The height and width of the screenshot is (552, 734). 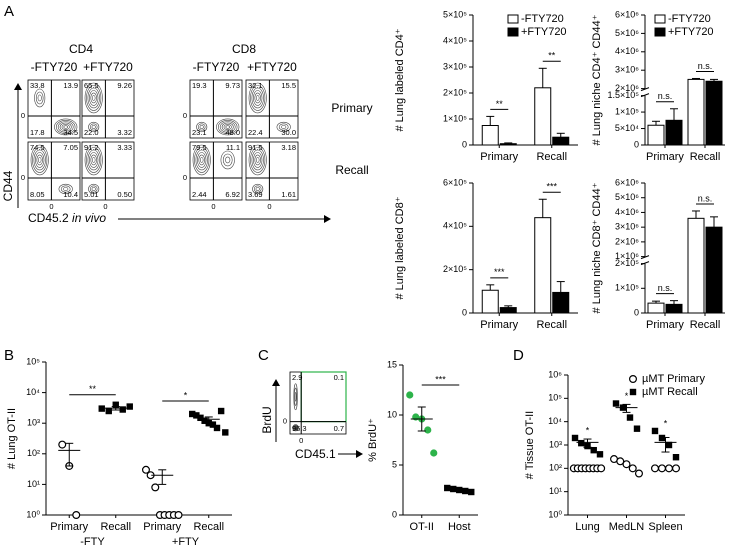 I want to click on quadrant-value: 33.8, so click(x=37, y=85).